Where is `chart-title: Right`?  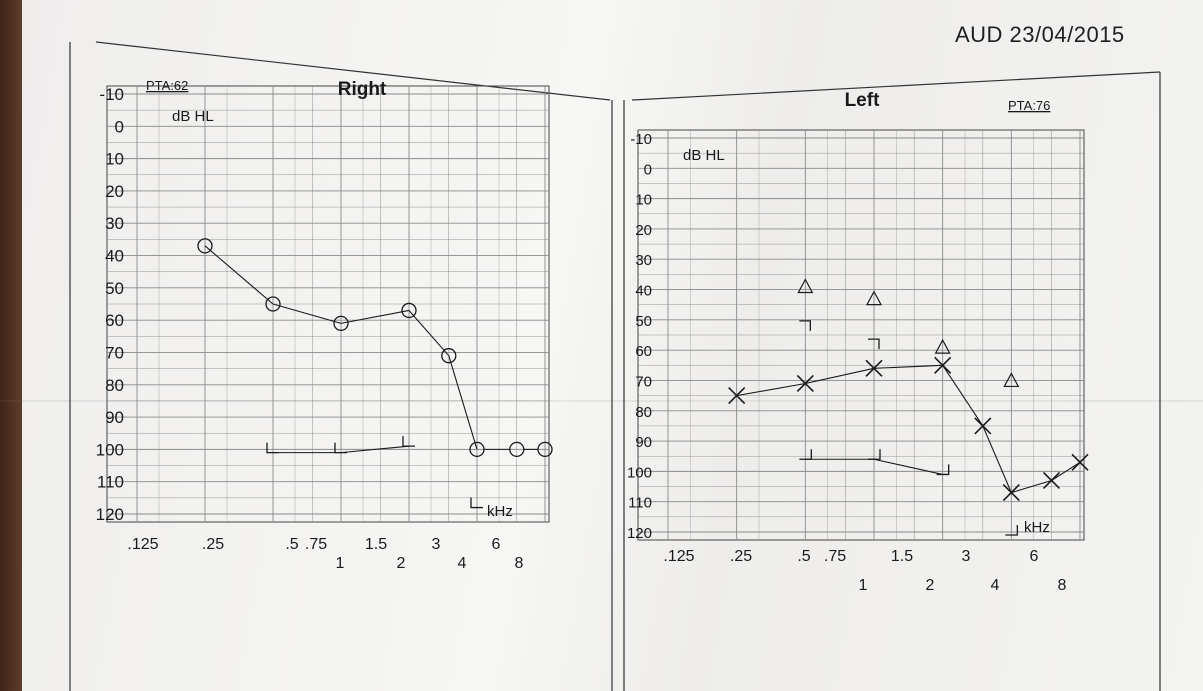
chart-title: Right is located at coordinates (362, 89).